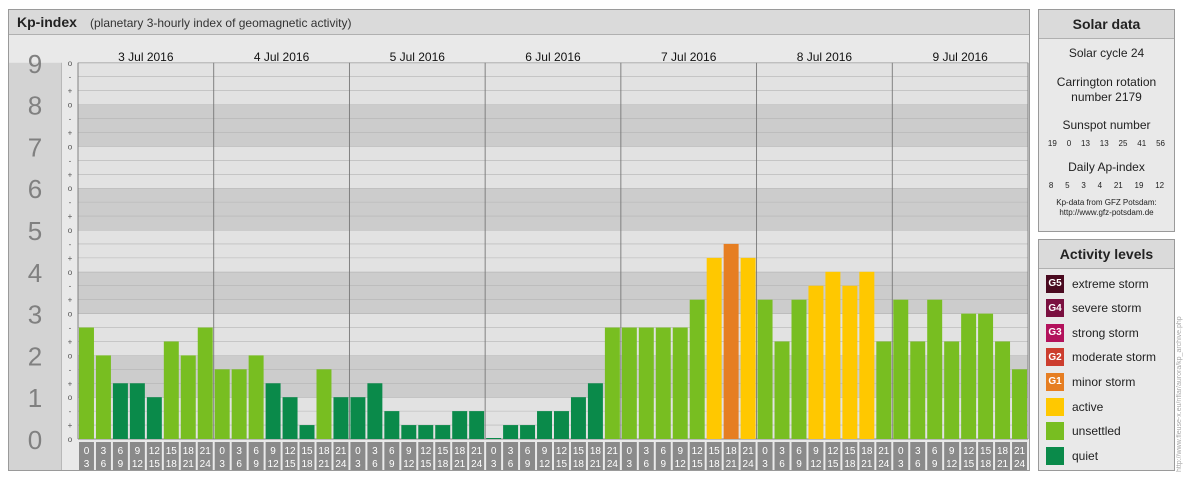 The height and width of the screenshot is (480, 1184). What do you see at coordinates (749, 451) in the screenshot?
I see `time-slot-start-39: 21` at bounding box center [749, 451].